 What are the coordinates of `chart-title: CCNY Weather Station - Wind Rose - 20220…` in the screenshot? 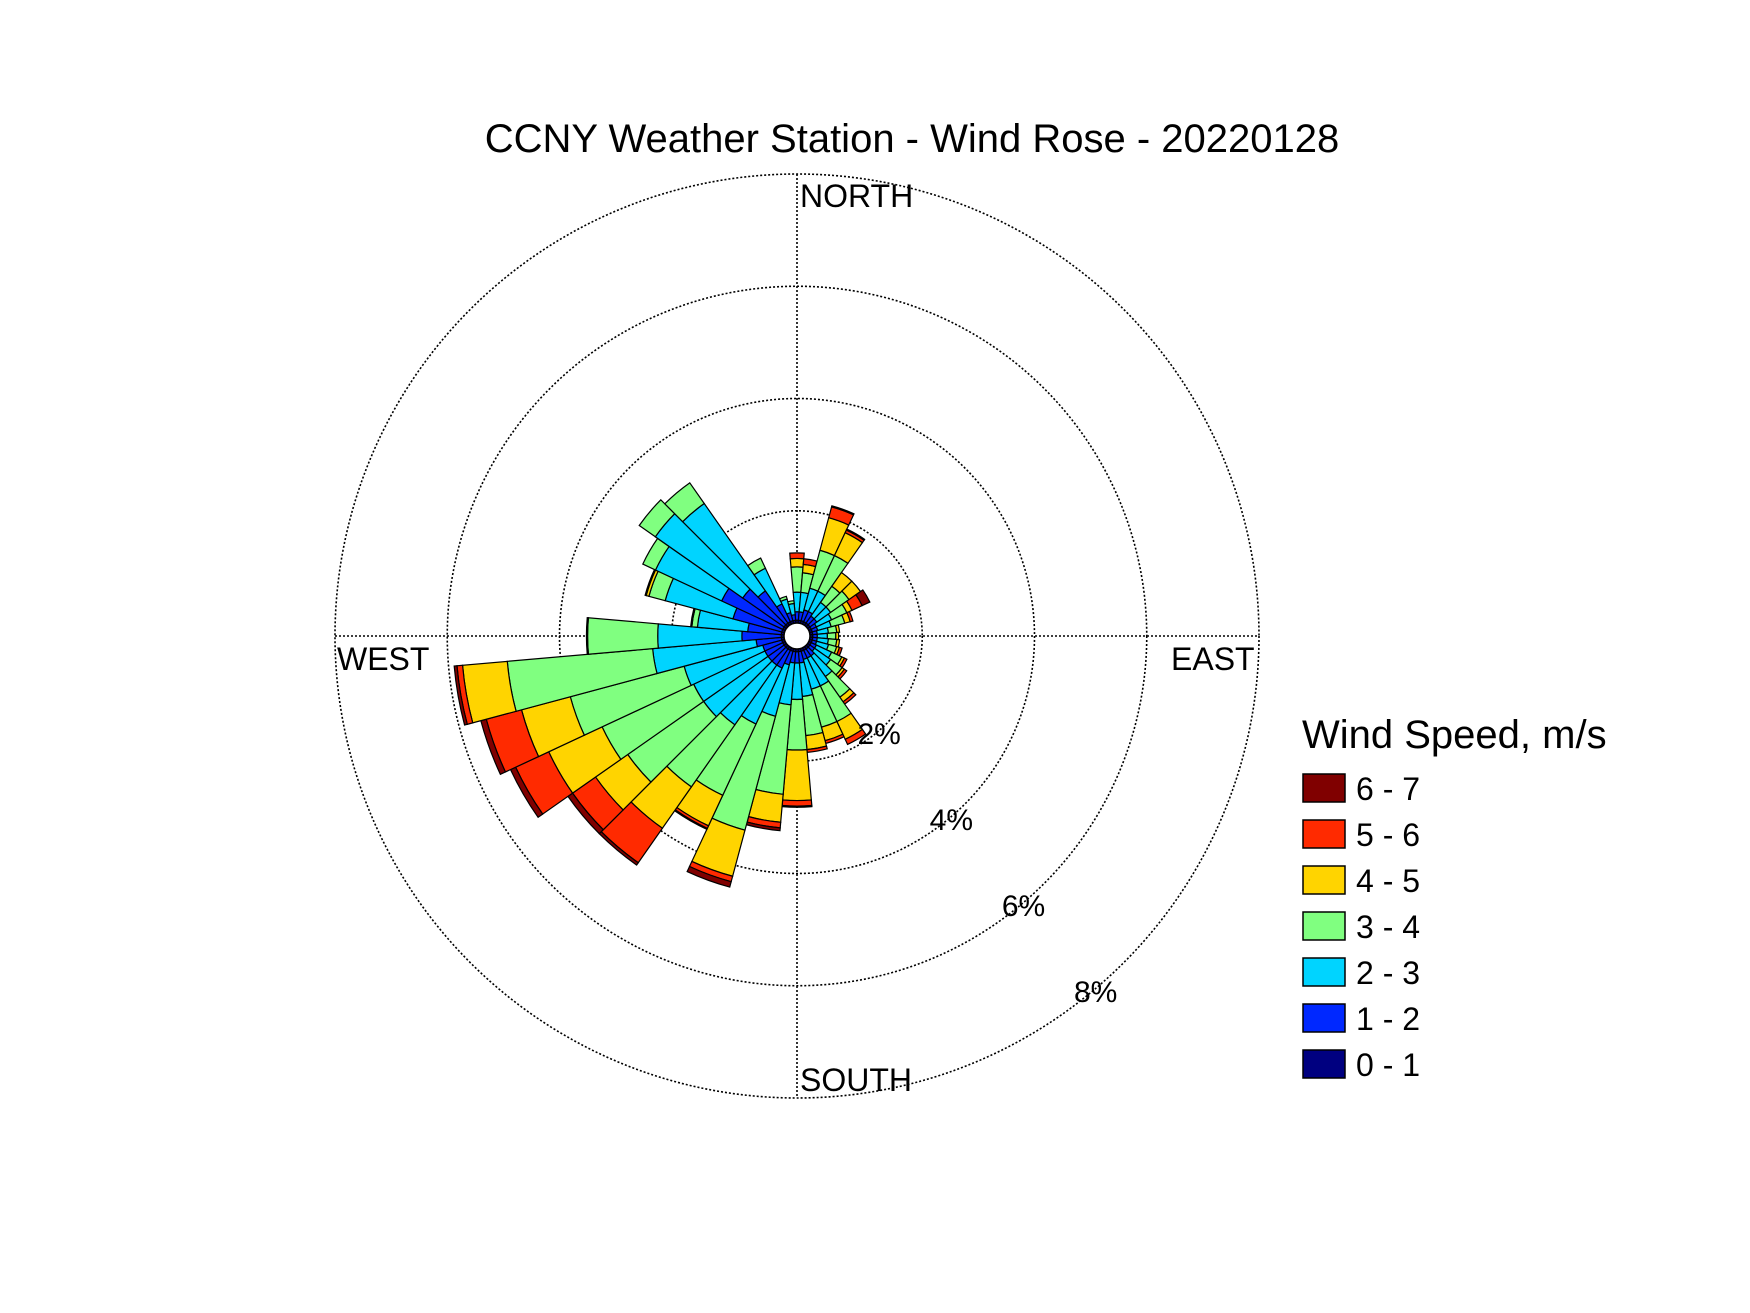 It's located at (912, 139).